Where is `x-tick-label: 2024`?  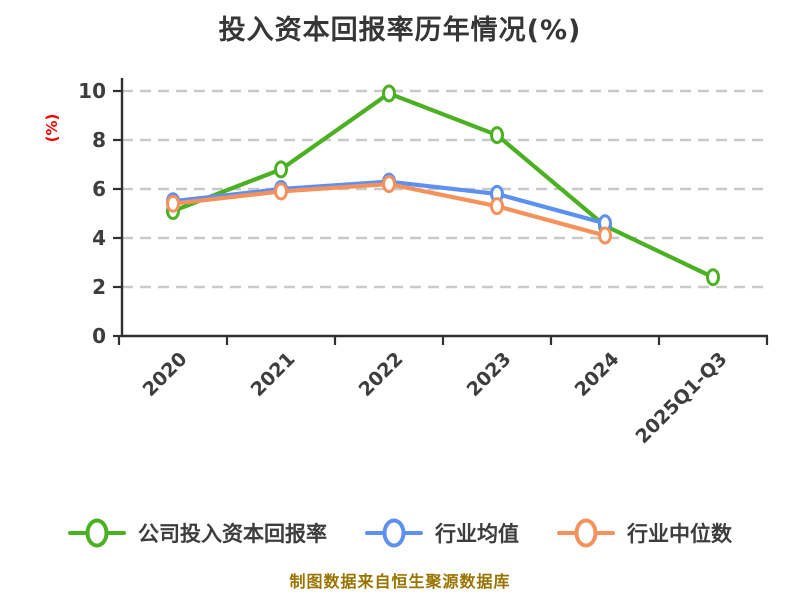 x-tick-label: 2024 is located at coordinates (597, 374).